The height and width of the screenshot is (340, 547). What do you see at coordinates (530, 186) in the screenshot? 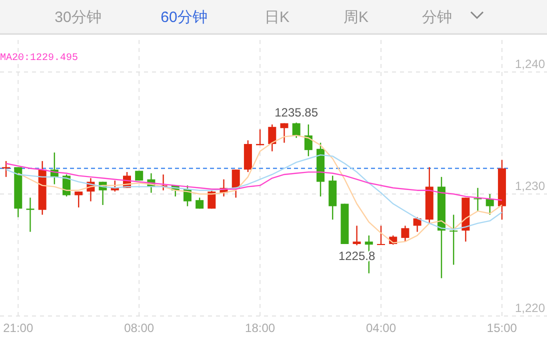
I see `y-tick-label: 1,230` at bounding box center [530, 186].